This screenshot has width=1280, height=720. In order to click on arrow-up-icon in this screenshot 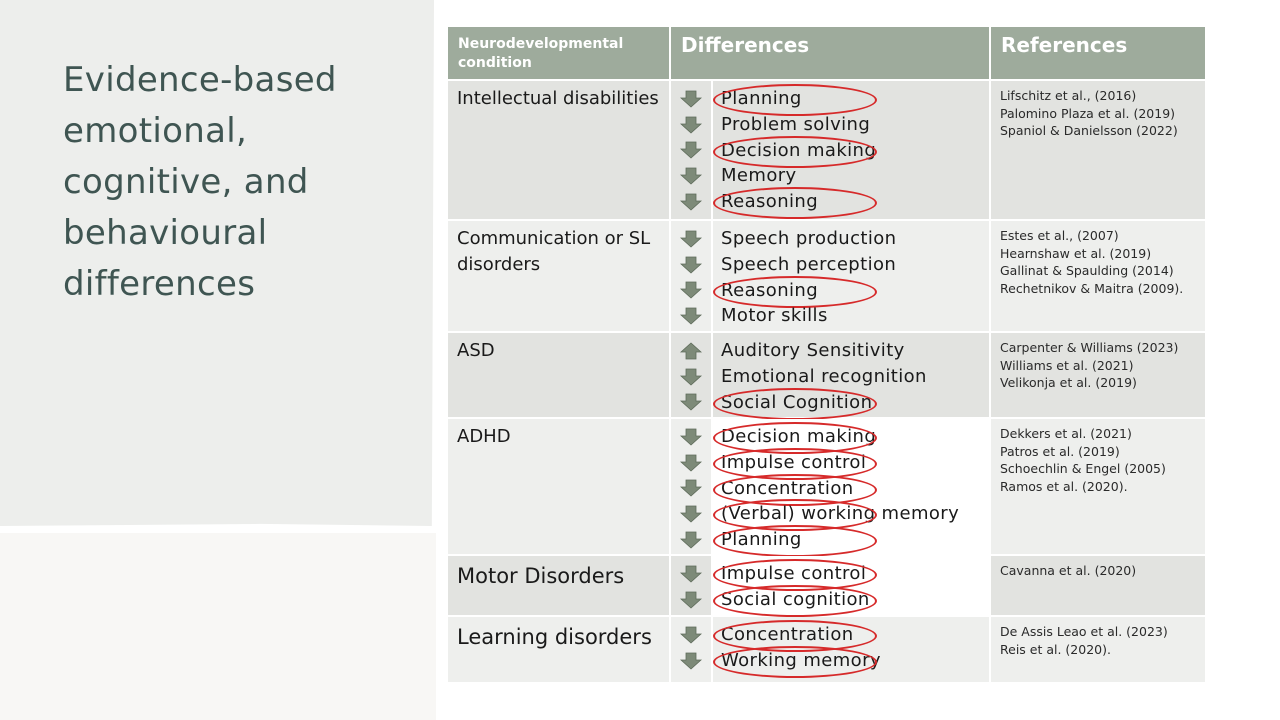, I will do `click(691, 351)`.